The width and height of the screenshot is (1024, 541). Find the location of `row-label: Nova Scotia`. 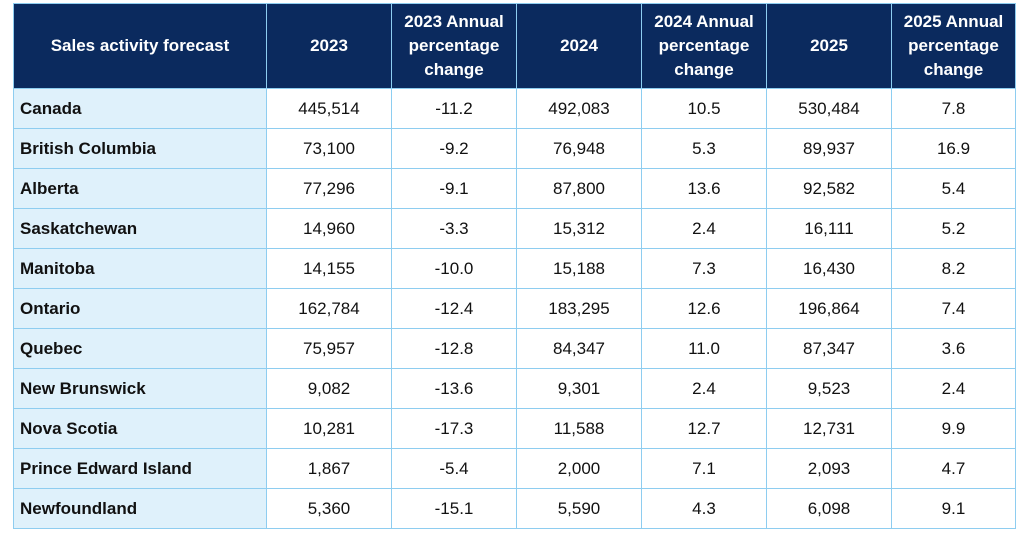

row-label: Nova Scotia is located at coordinates (140, 428).